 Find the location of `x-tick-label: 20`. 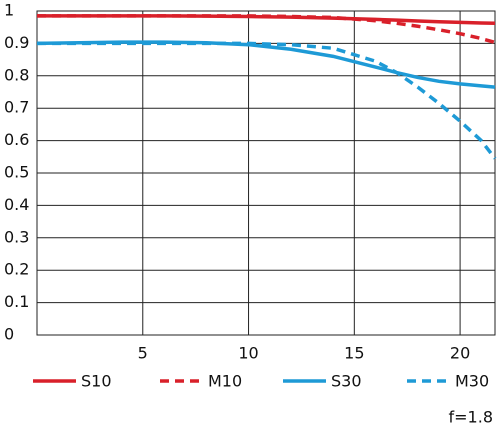

x-tick-label: 20 is located at coordinates (460, 353).